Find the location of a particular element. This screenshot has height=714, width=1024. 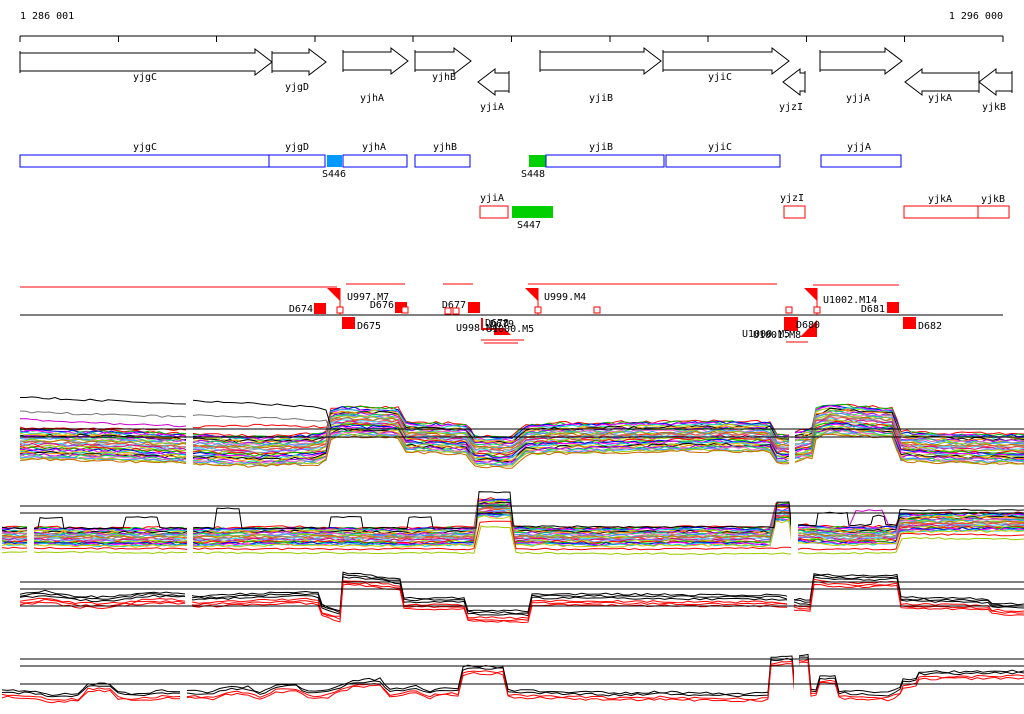

blue-gene-track-box-S448 is located at coordinates (537, 161).